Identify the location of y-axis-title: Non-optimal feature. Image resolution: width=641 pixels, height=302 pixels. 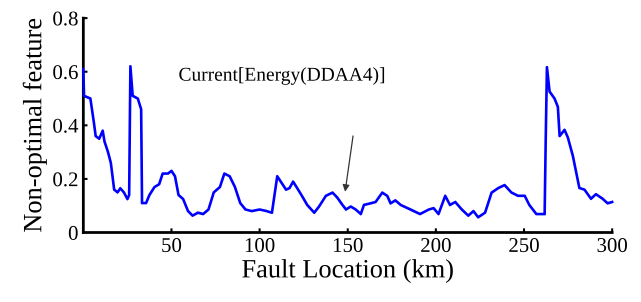
(34, 125).